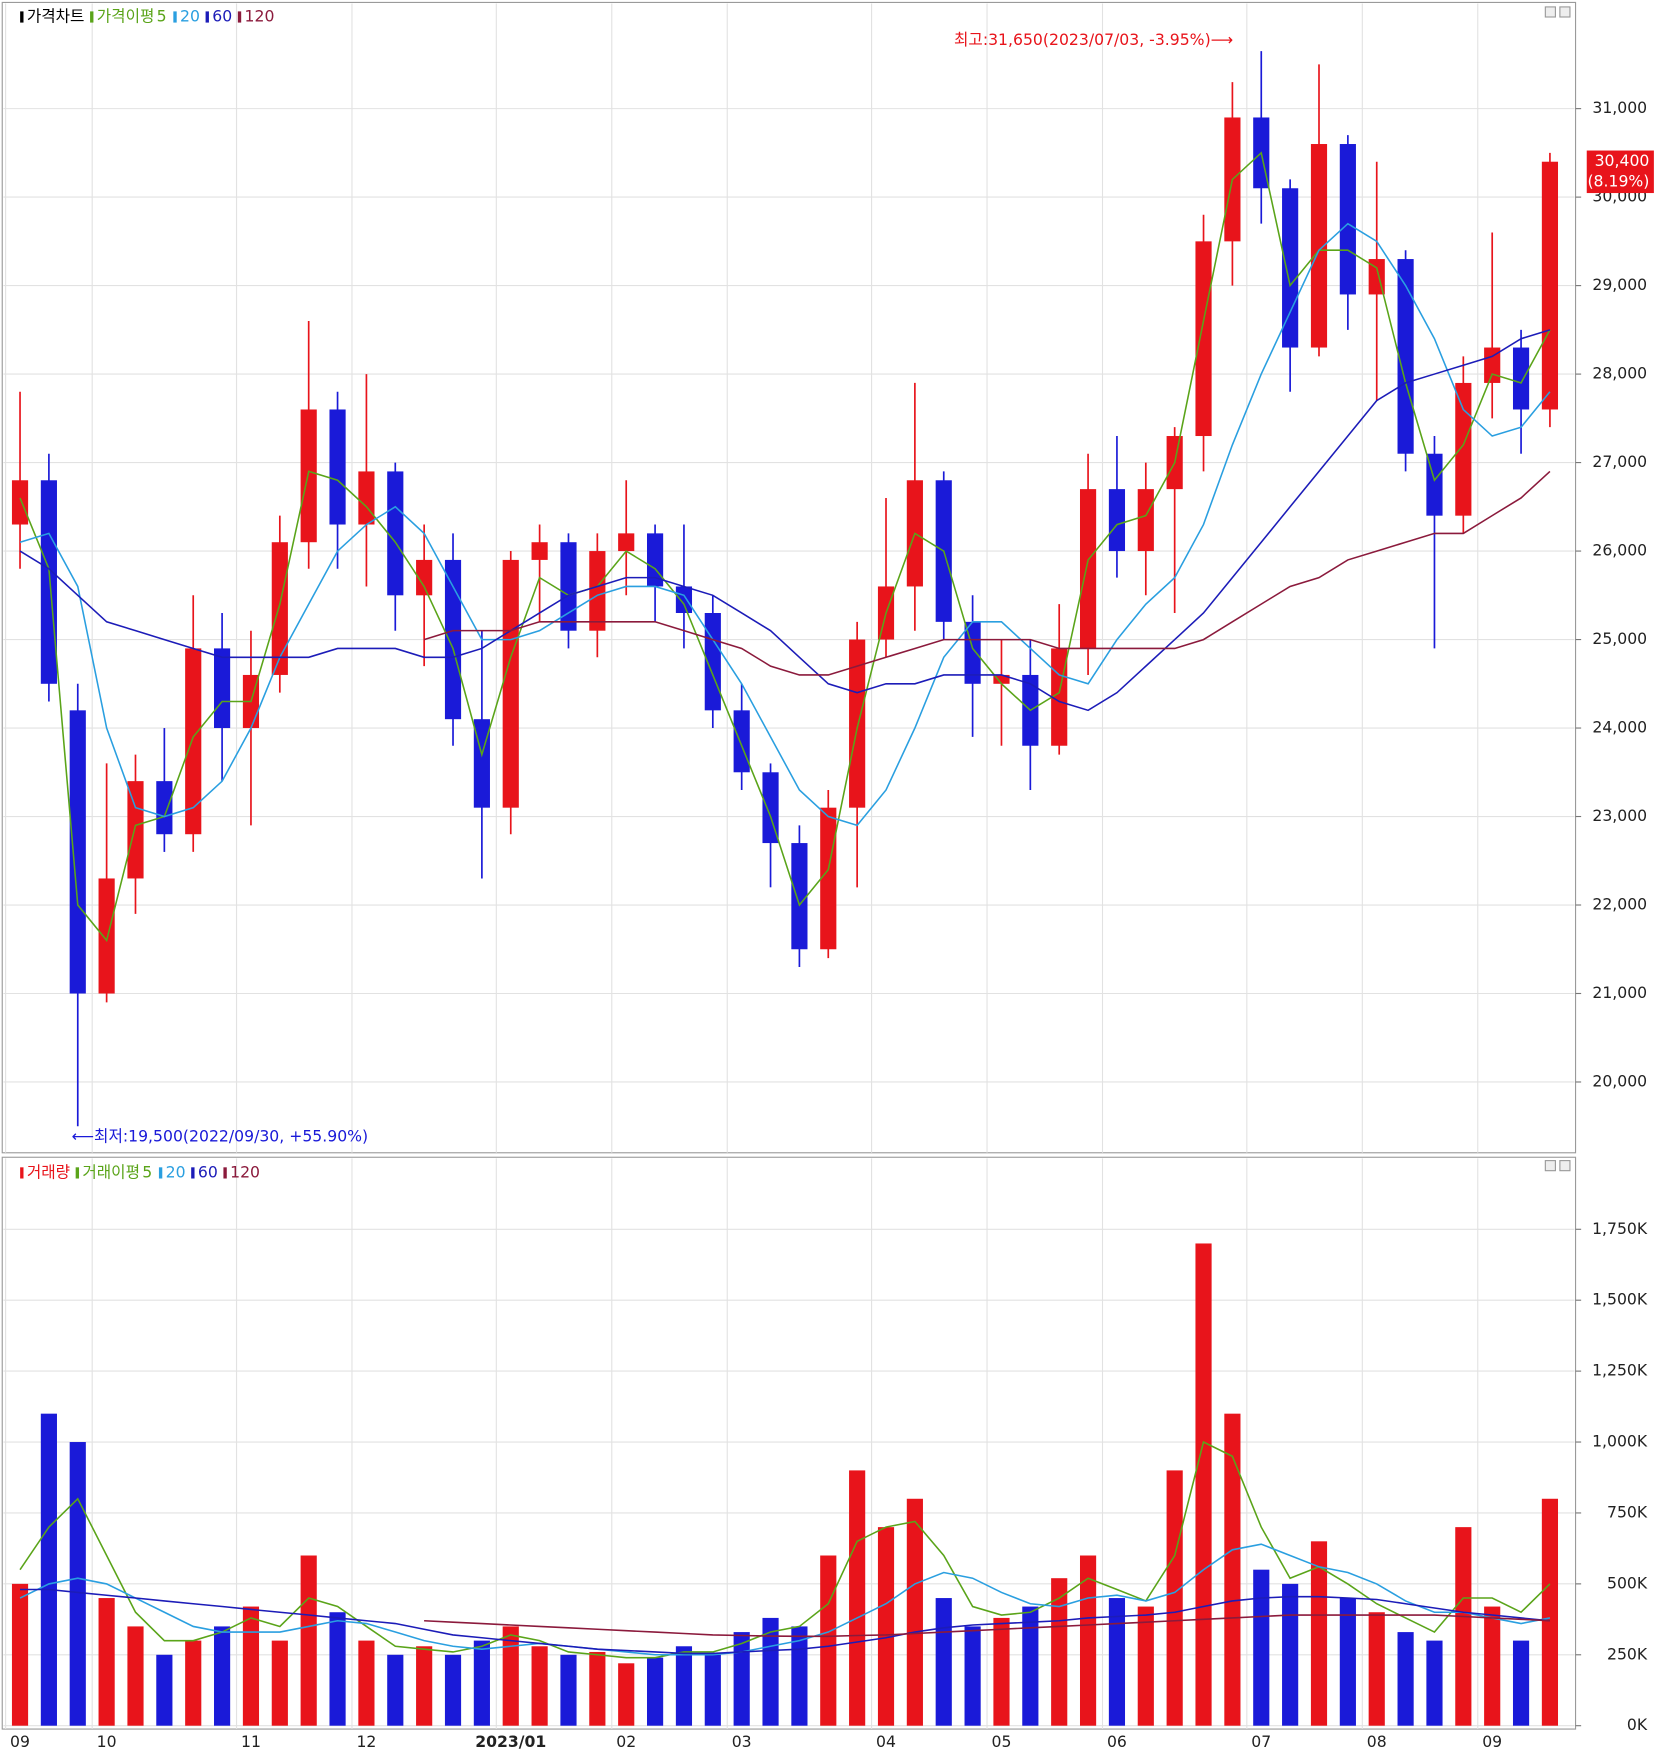  Describe the element at coordinates (1093, 39) in the screenshot. I see `high-annotation: 최고:31,650(2023/07/03, -3.95%)⟶` at that location.